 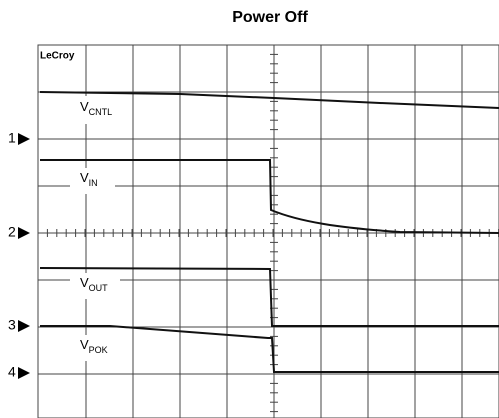 I want to click on trace-label: VCNTL, so click(x=96, y=108).